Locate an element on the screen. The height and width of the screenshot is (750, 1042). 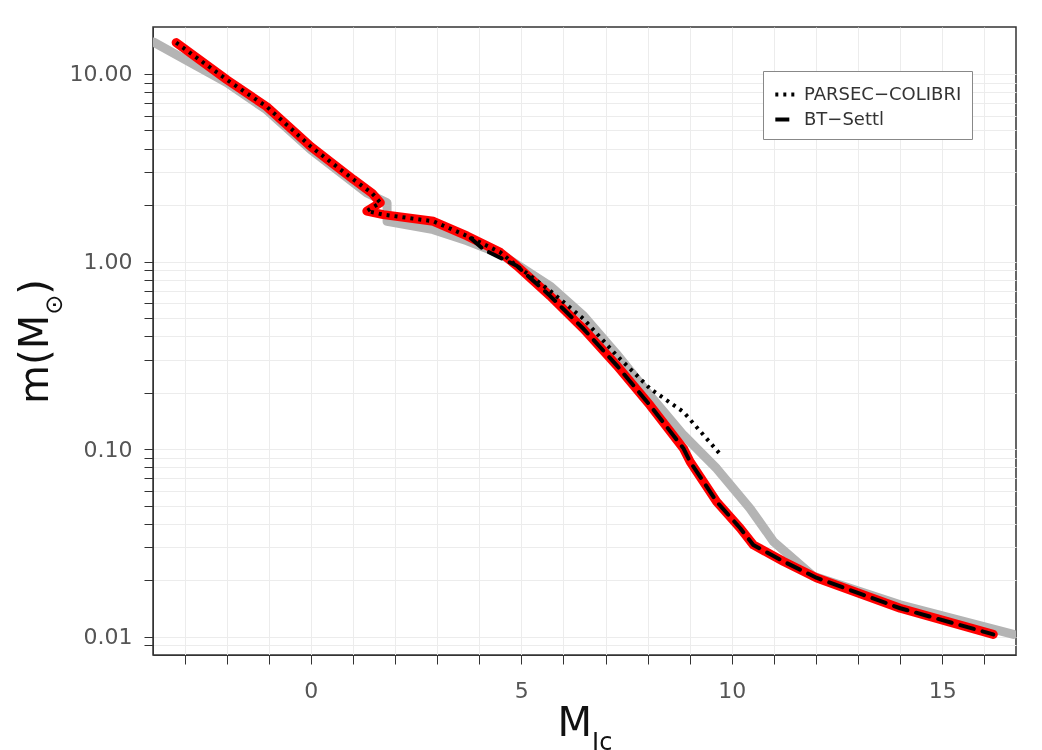
x-tick-label: 5 is located at coordinates (521, 690).